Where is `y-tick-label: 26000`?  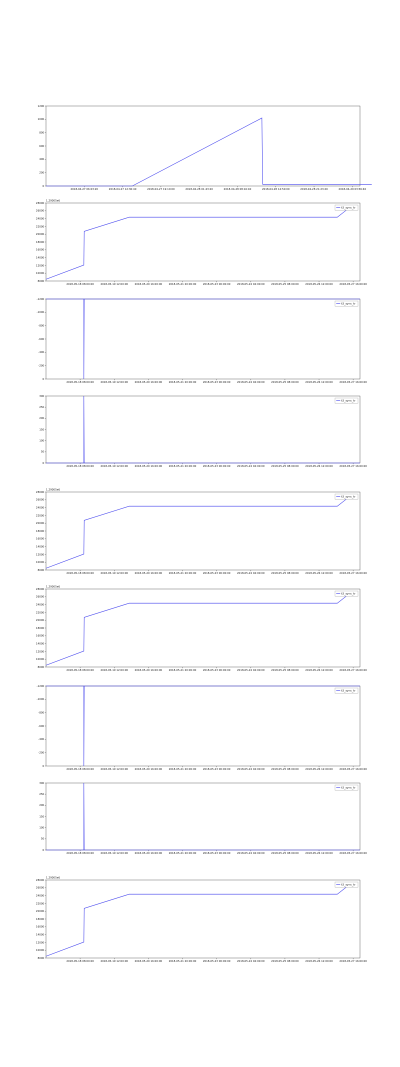
y-tick-label: 26000 is located at coordinates (40, 500).